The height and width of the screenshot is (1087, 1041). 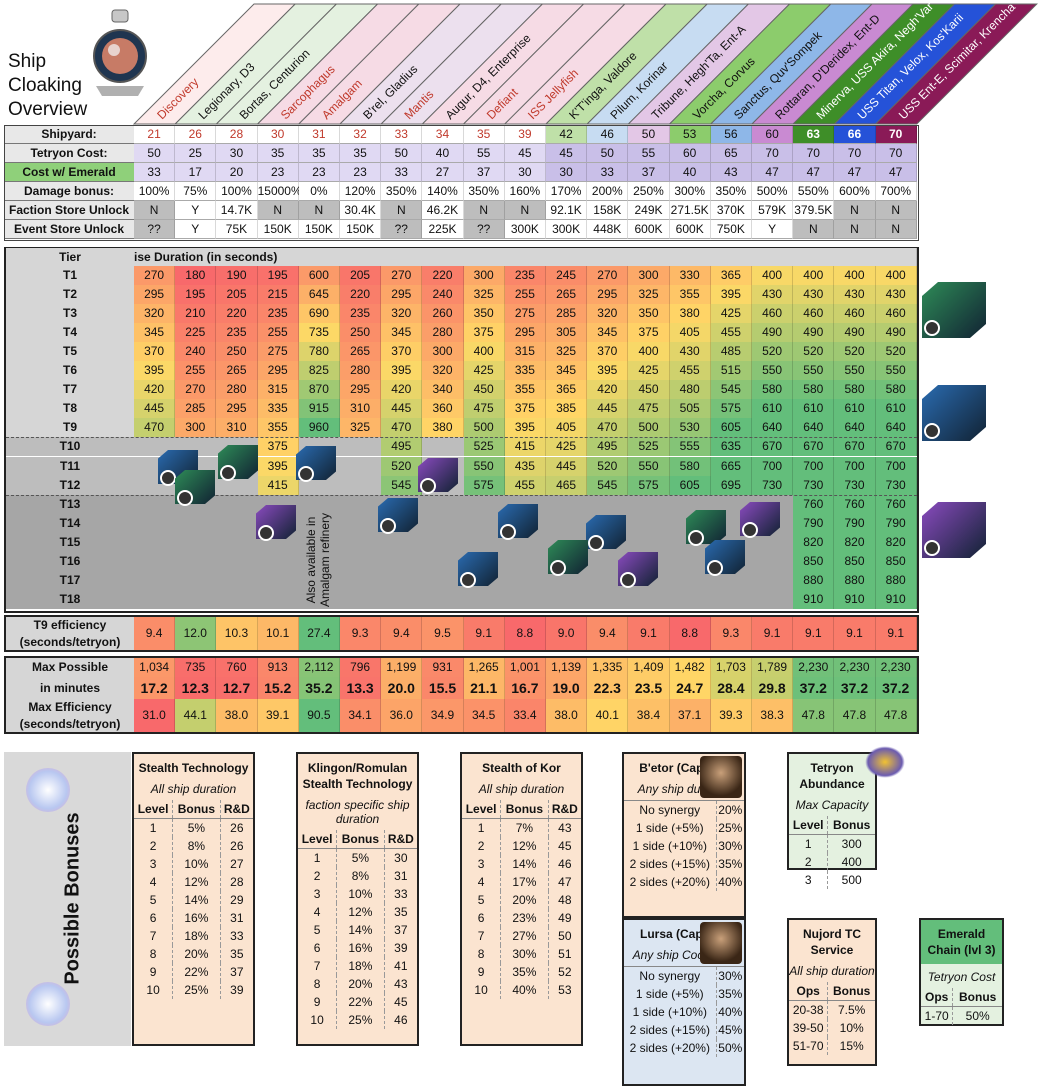 What do you see at coordinates (567, 210) in the screenshot?
I see `top-row-cell: 92.1K` at bounding box center [567, 210].